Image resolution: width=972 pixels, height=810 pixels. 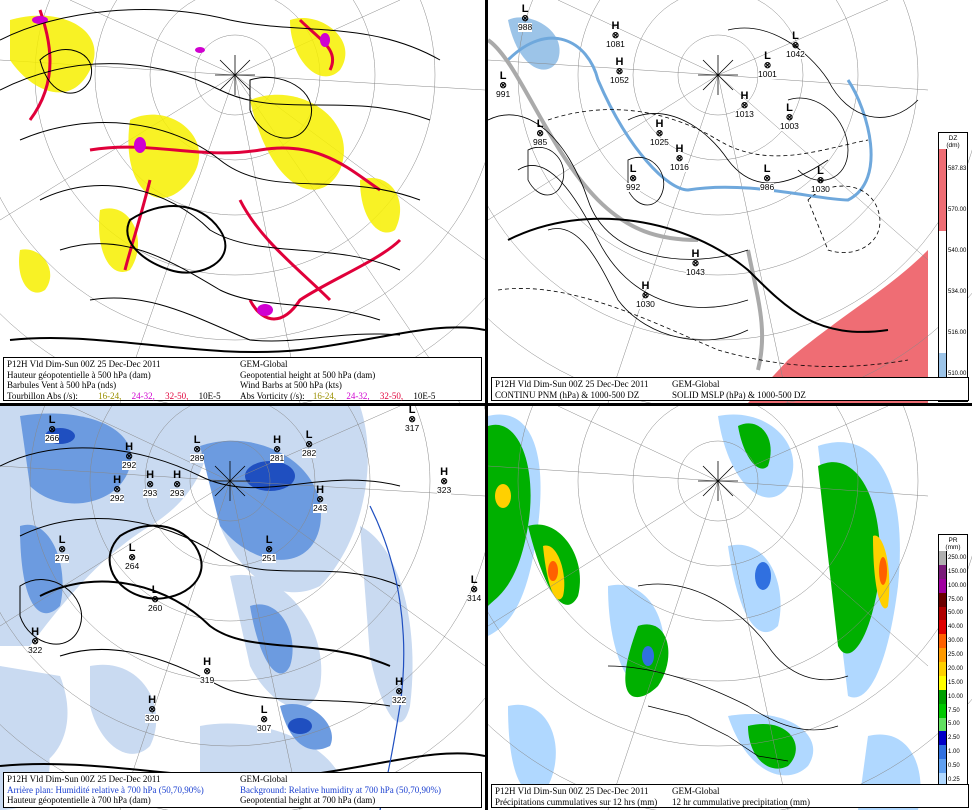 What do you see at coordinates (956, 668) in the screenshot?
I see `colorbar-tick-label: 20.00` at bounding box center [956, 668].